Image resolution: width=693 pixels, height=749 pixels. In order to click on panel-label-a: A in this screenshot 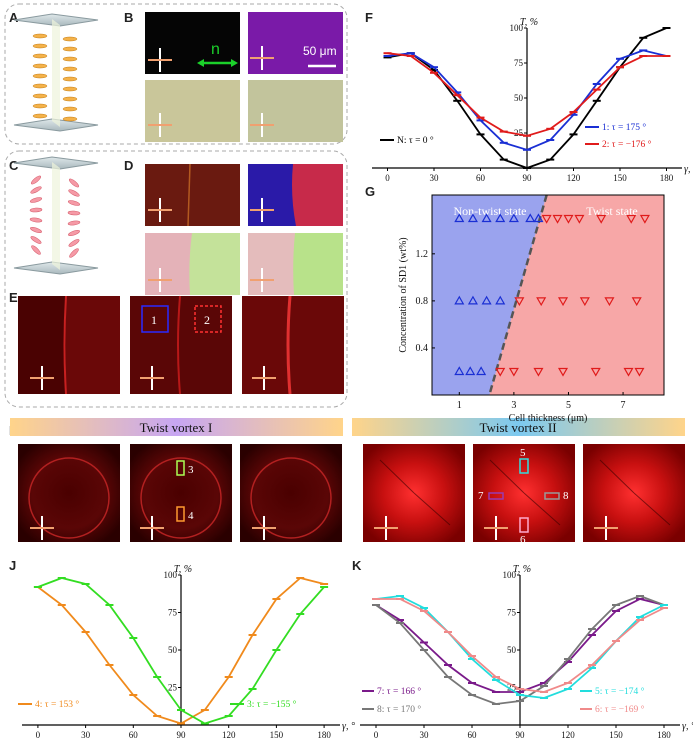, I will do `click(14, 17)`.